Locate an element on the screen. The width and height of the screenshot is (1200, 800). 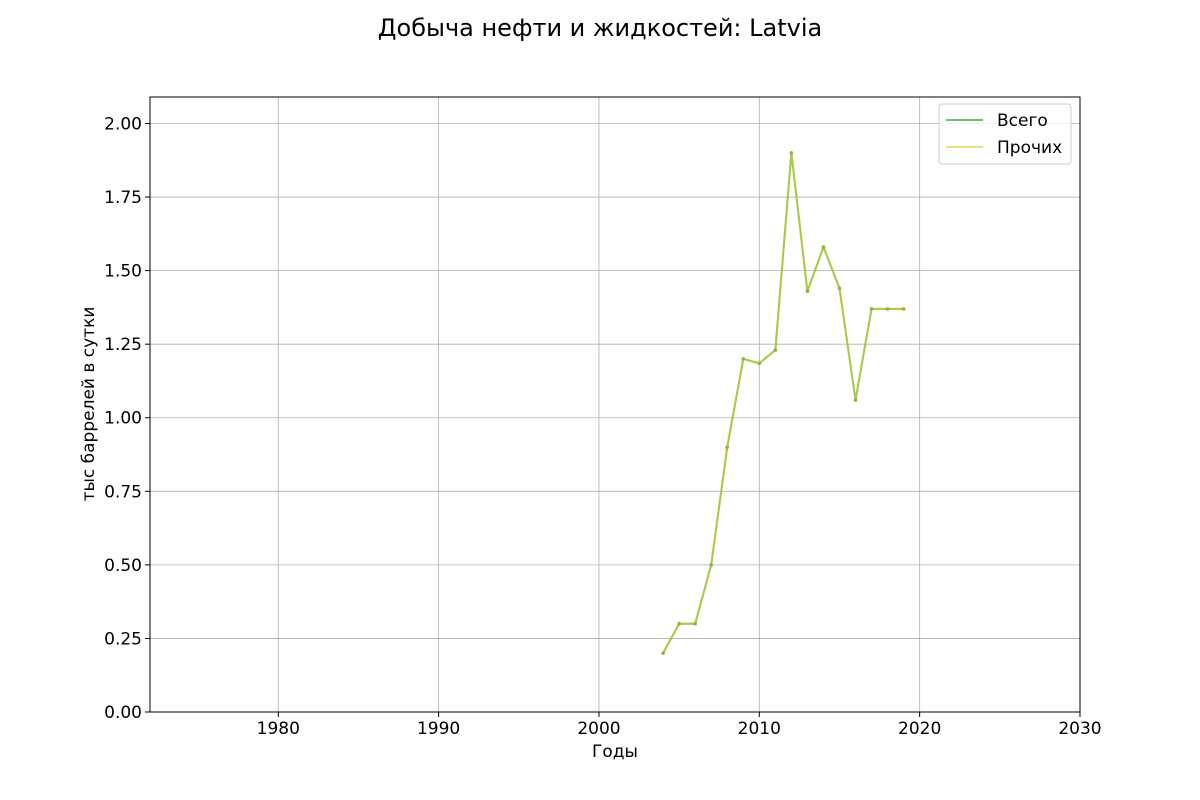
x-tick-label: 2000 is located at coordinates (598, 729).